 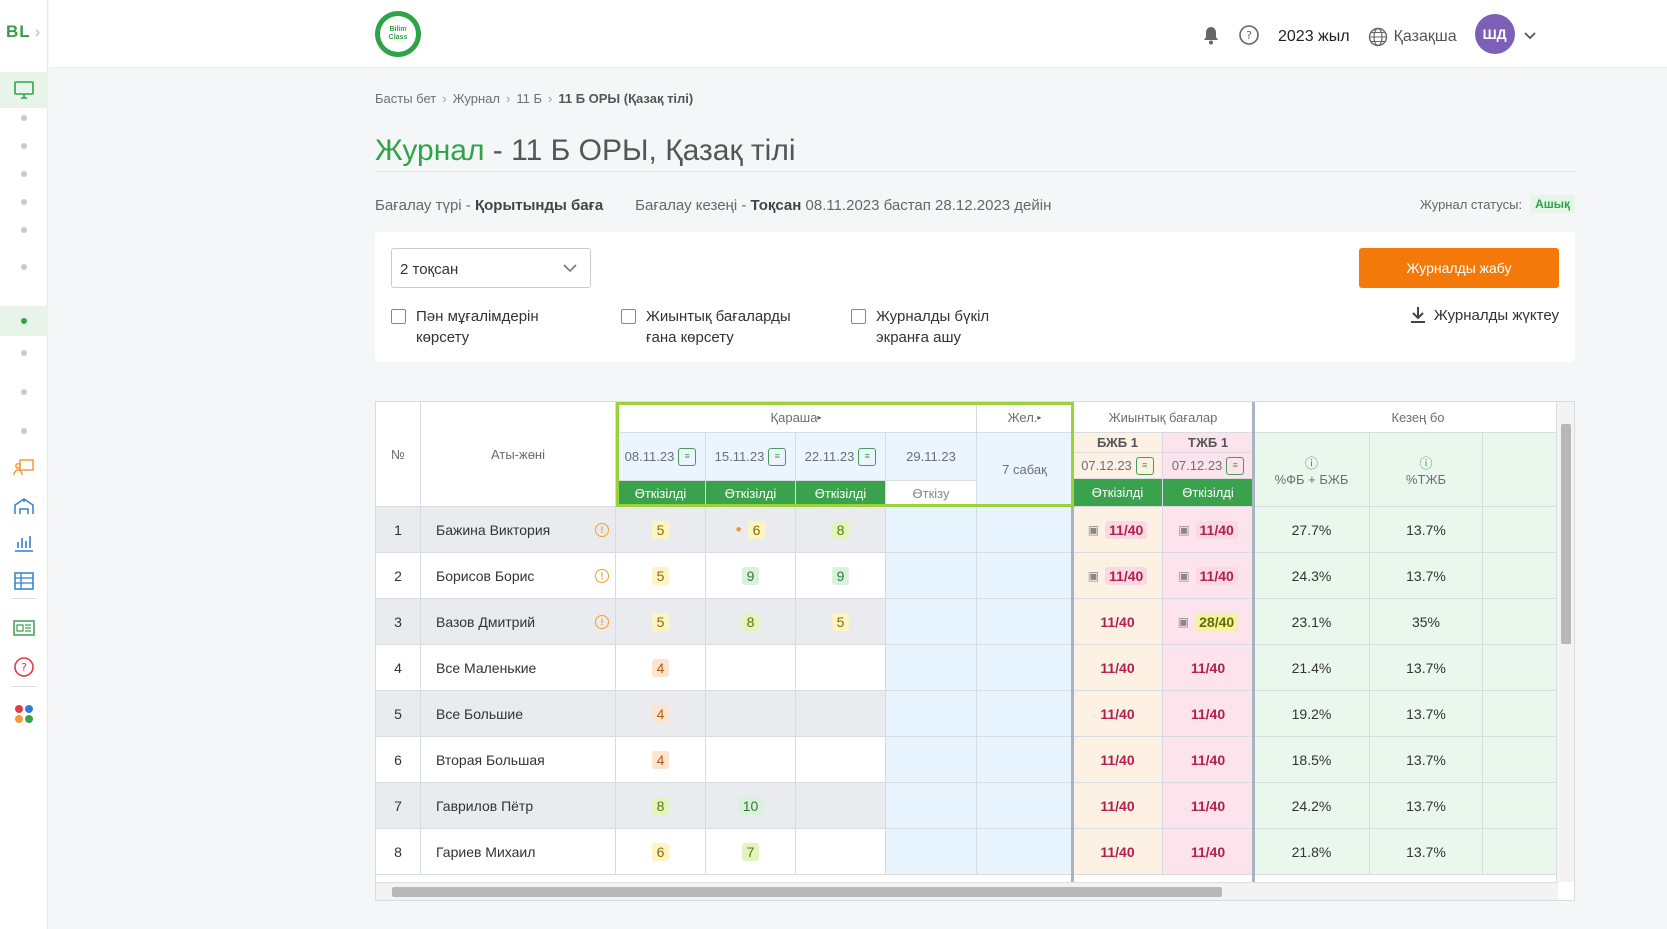 I want to click on lesson-date-header: 08.11.23 ≡, so click(x=661, y=457).